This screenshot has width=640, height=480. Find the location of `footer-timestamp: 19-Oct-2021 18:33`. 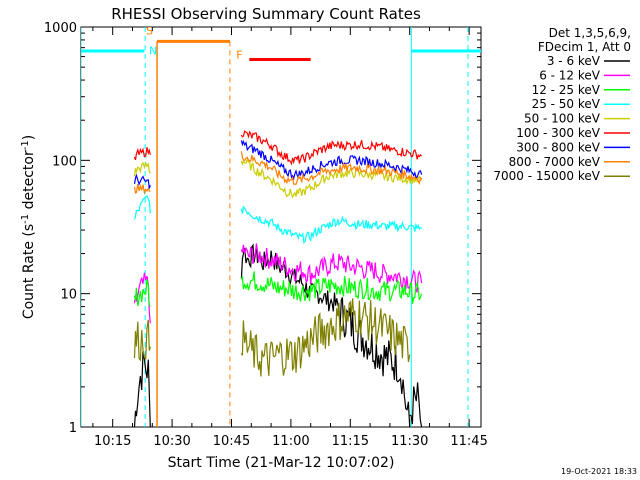

footer-timestamp: 19-Oct-2021 18:33 is located at coordinates (599, 471).